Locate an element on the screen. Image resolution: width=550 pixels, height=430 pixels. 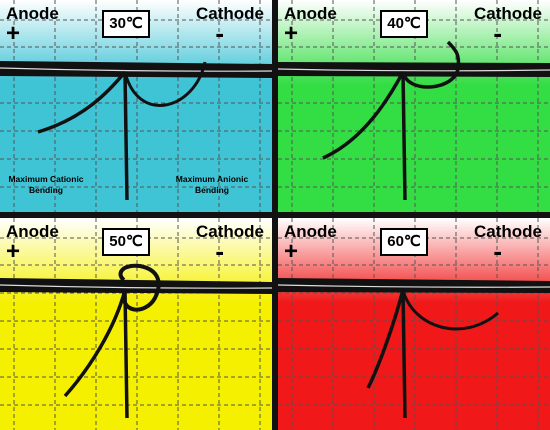
temperature-label: 50℃ is located at coordinates (126, 242).